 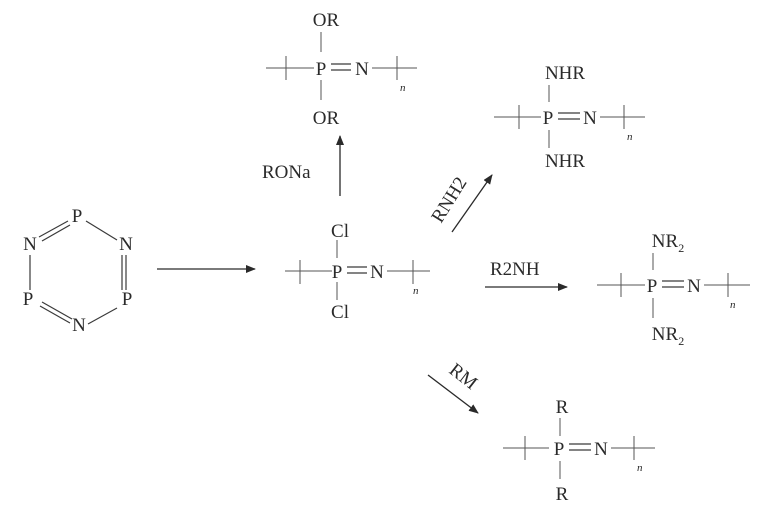 What do you see at coordinates (127, 299) in the screenshot?
I see `ring-atom-p-right: P` at bounding box center [127, 299].